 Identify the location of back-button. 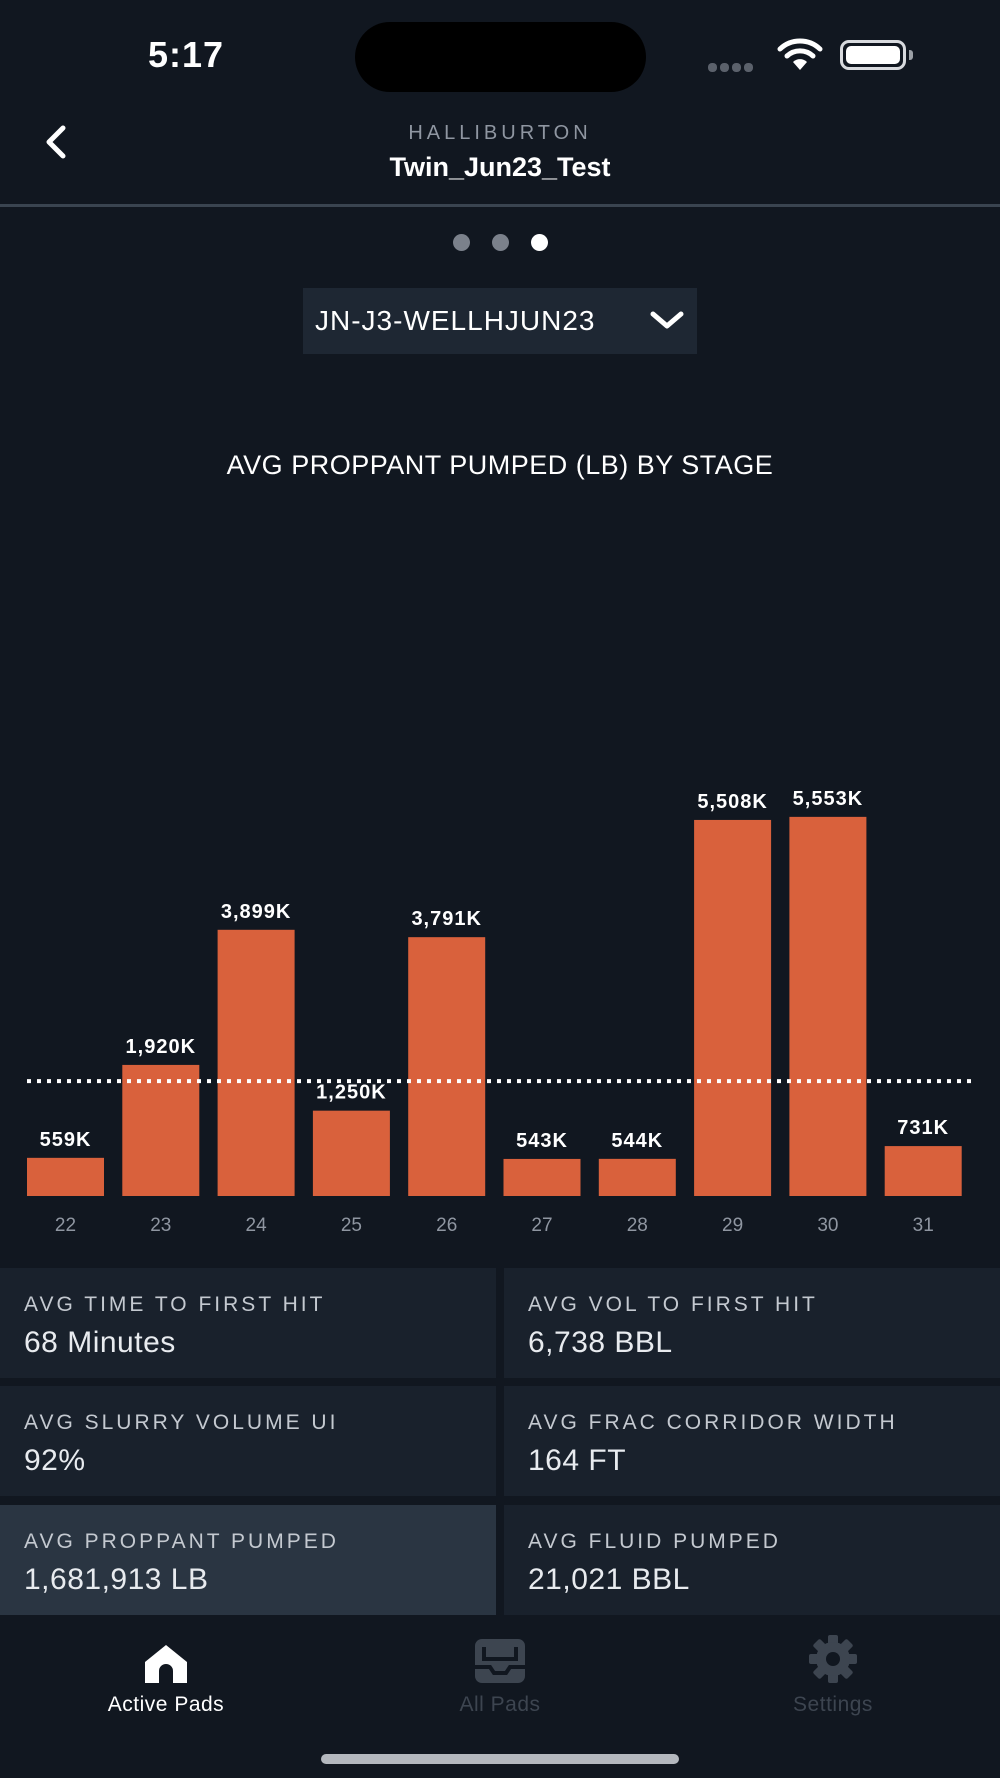
(56, 142).